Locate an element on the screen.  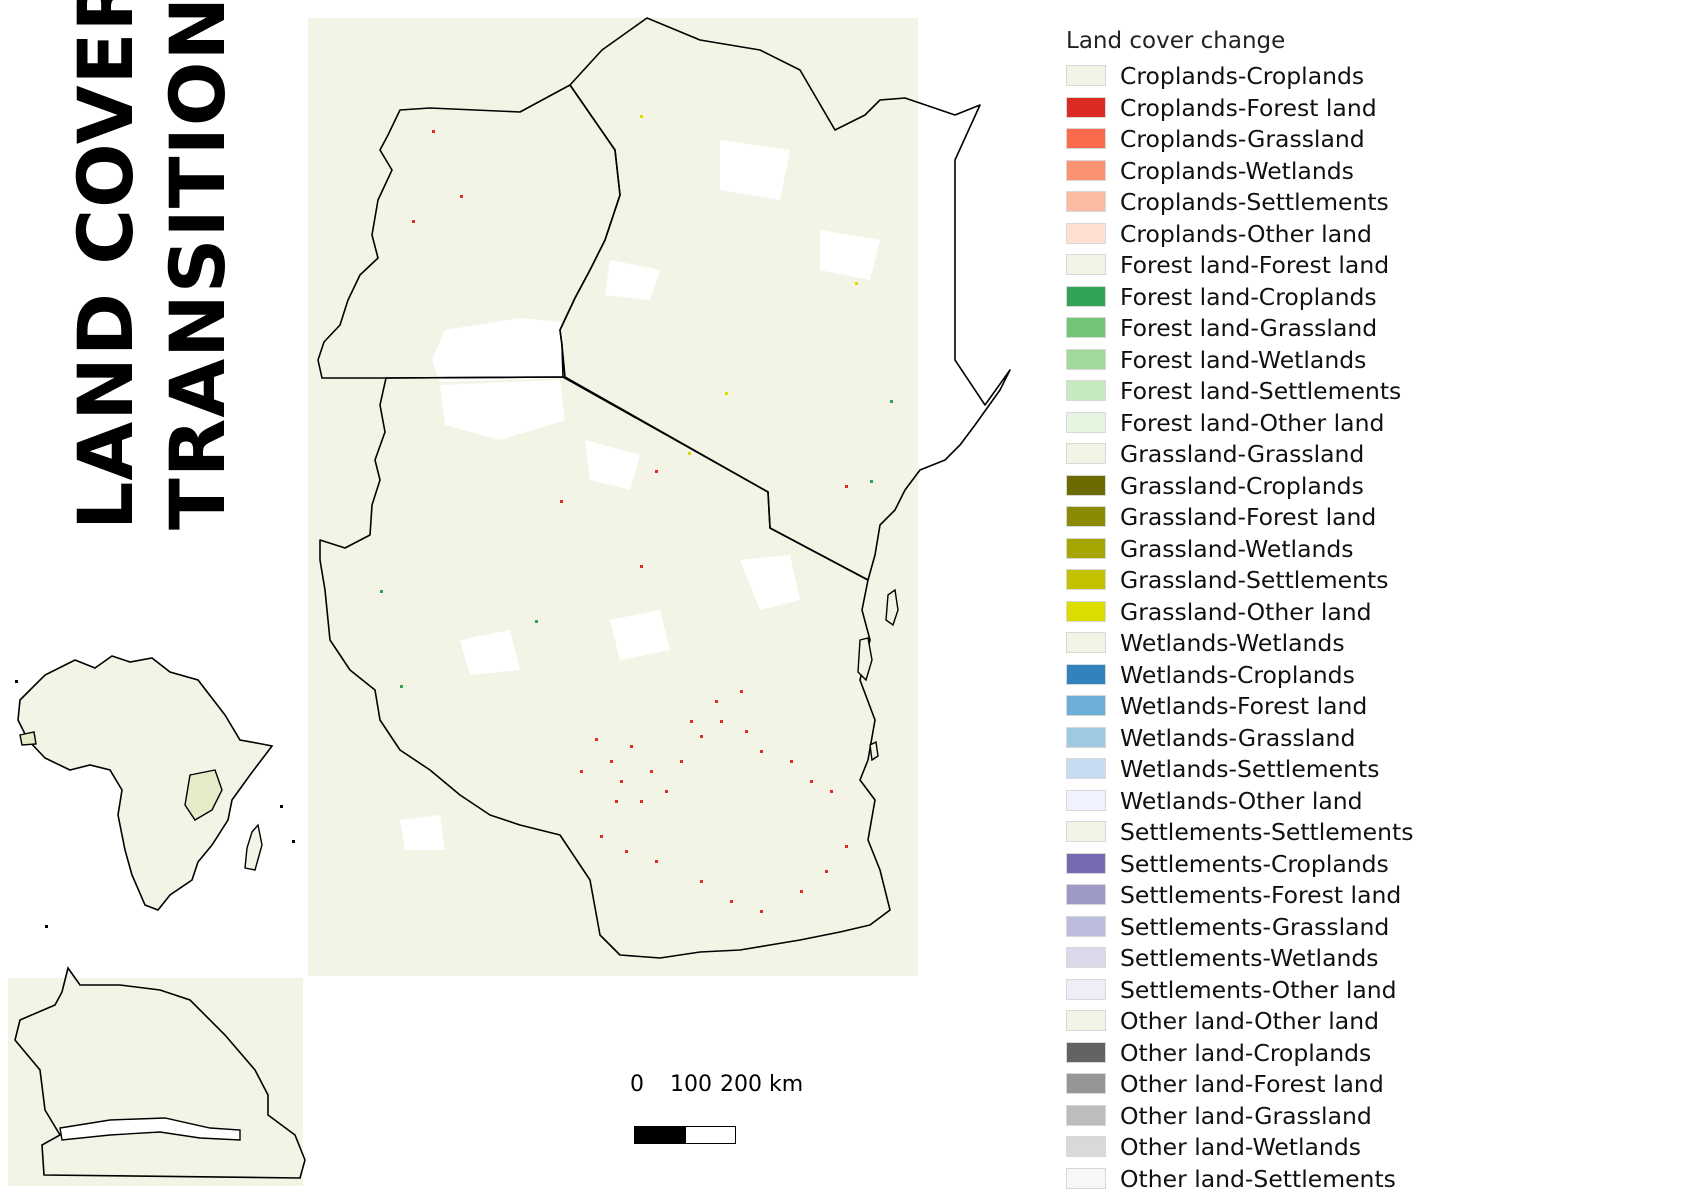
legend-item: Other land-Settlements is located at coordinates (1175, 1180).